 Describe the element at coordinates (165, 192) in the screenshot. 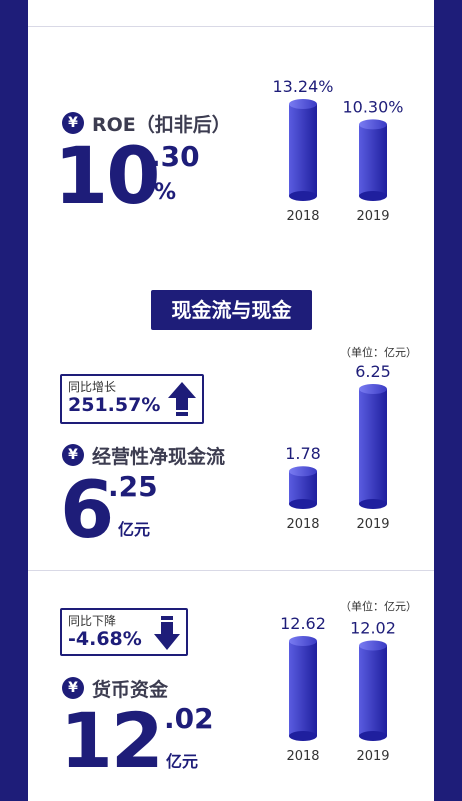

I see `roe-unit: %` at that location.